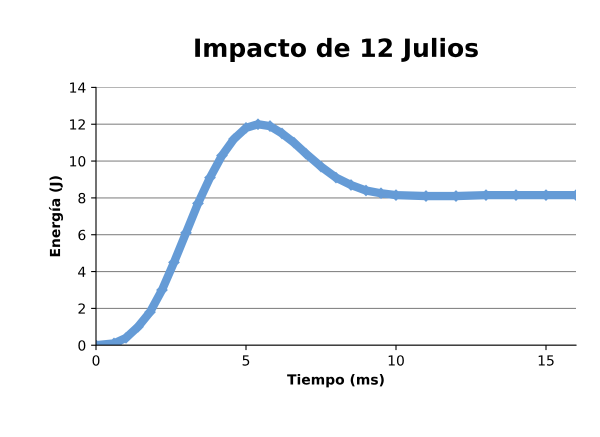 The width and height of the screenshot is (600, 437). I want to click on x-tick-label: 15, so click(546, 360).